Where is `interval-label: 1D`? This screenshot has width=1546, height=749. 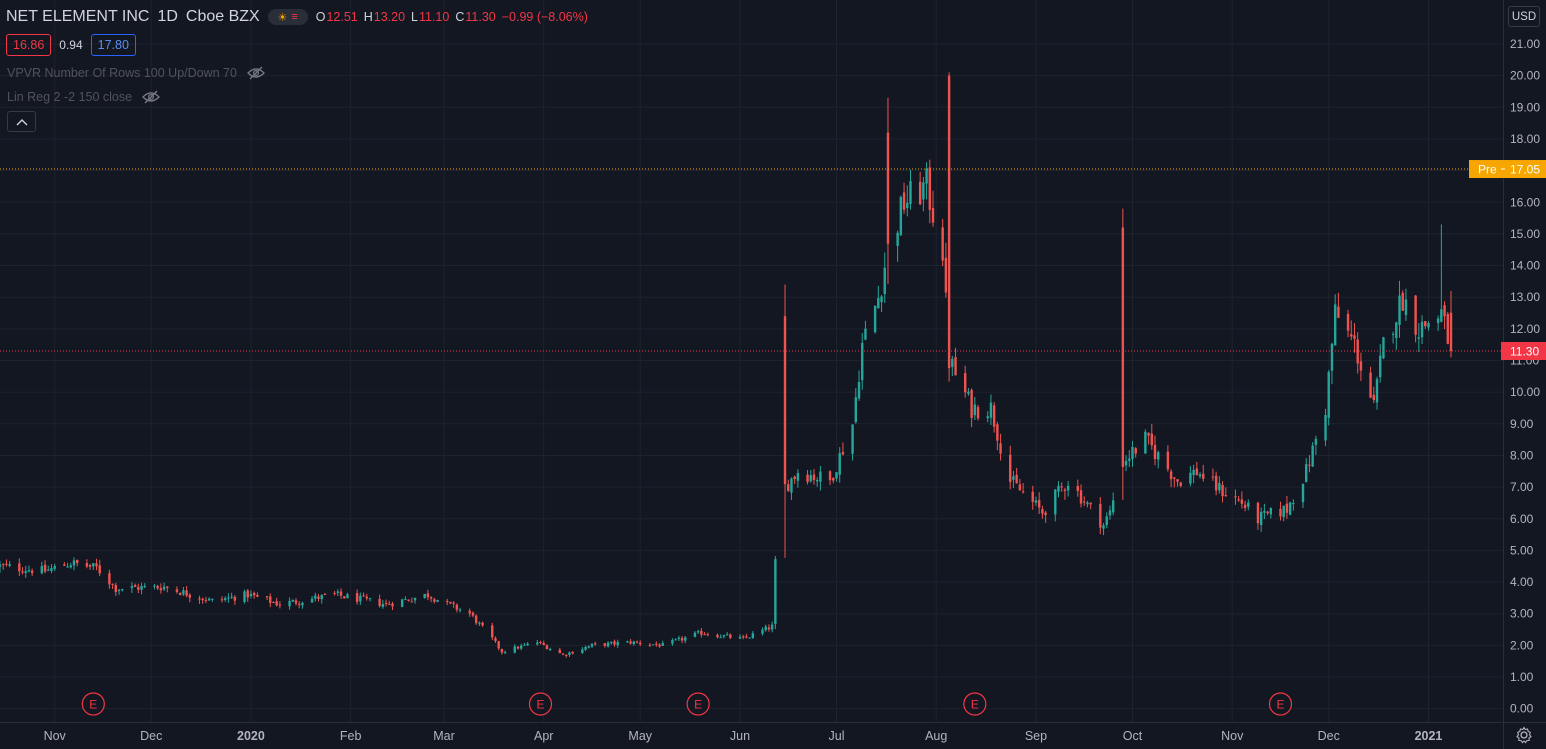 interval-label: 1D is located at coordinates (167, 16).